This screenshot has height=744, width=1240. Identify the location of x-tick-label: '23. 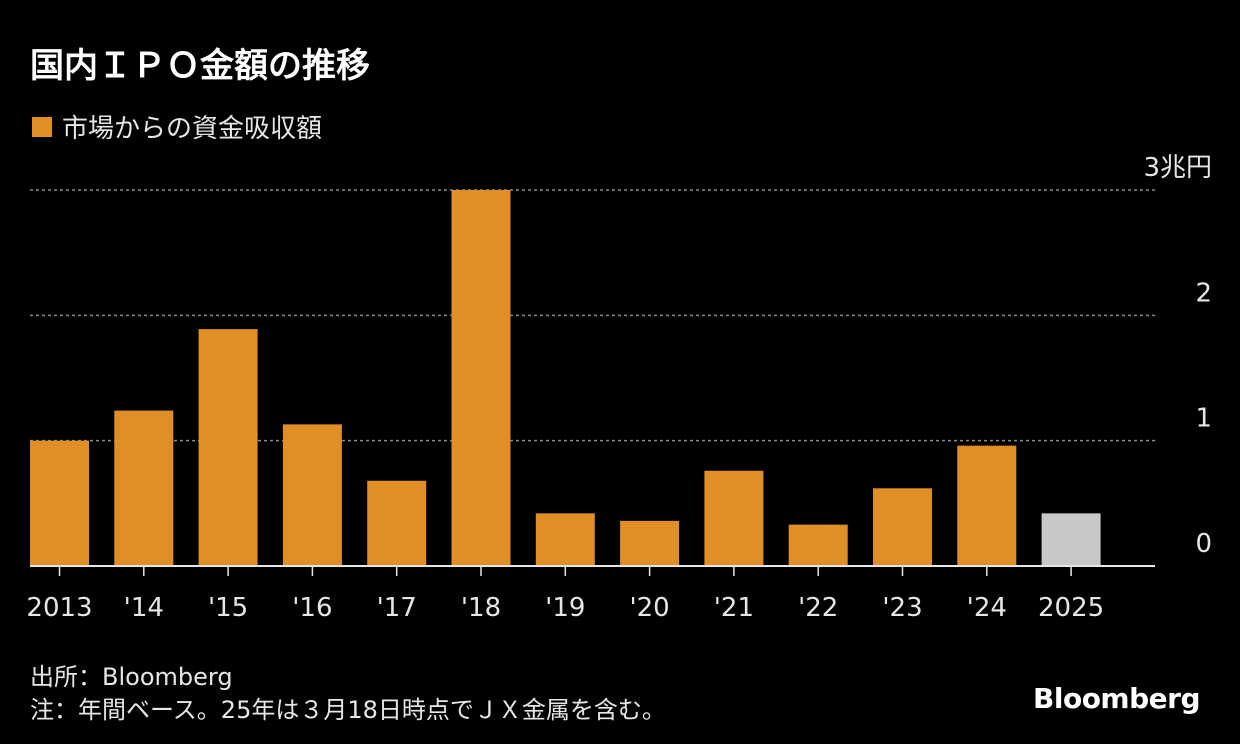
(902, 608).